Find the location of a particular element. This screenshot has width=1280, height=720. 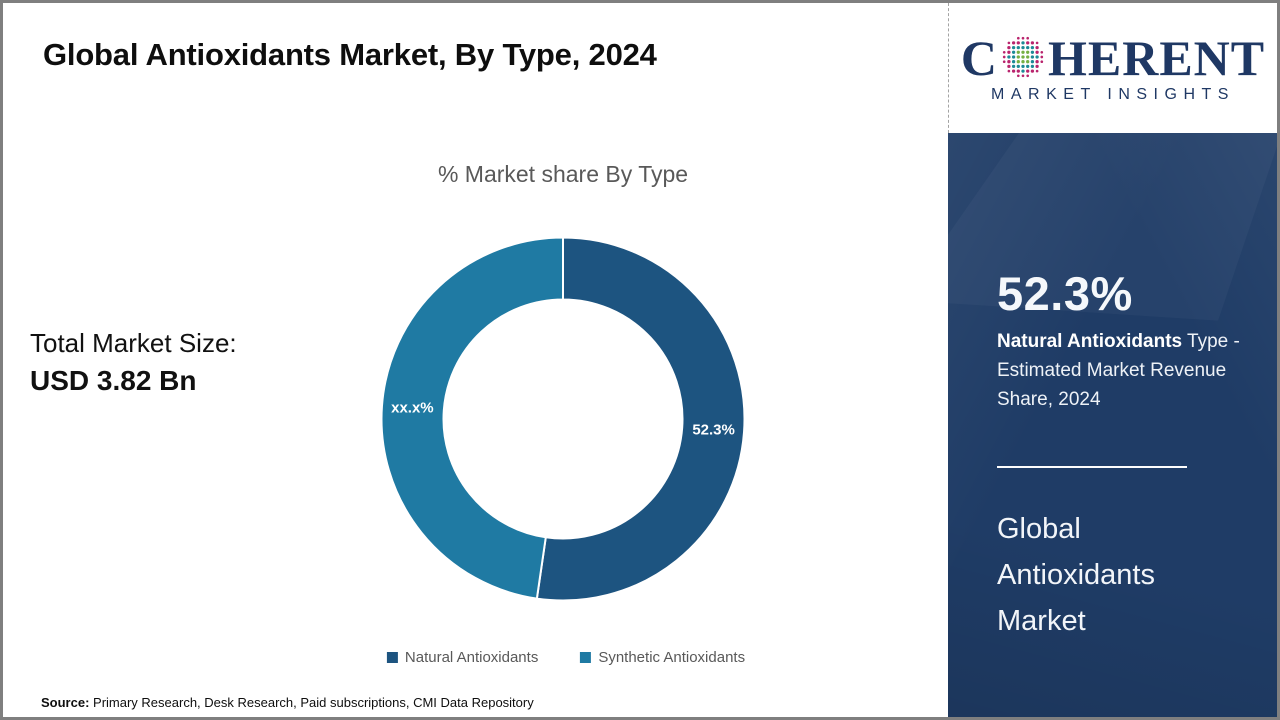

brand-logo-row: C HERENT is located at coordinates (1113, 58).